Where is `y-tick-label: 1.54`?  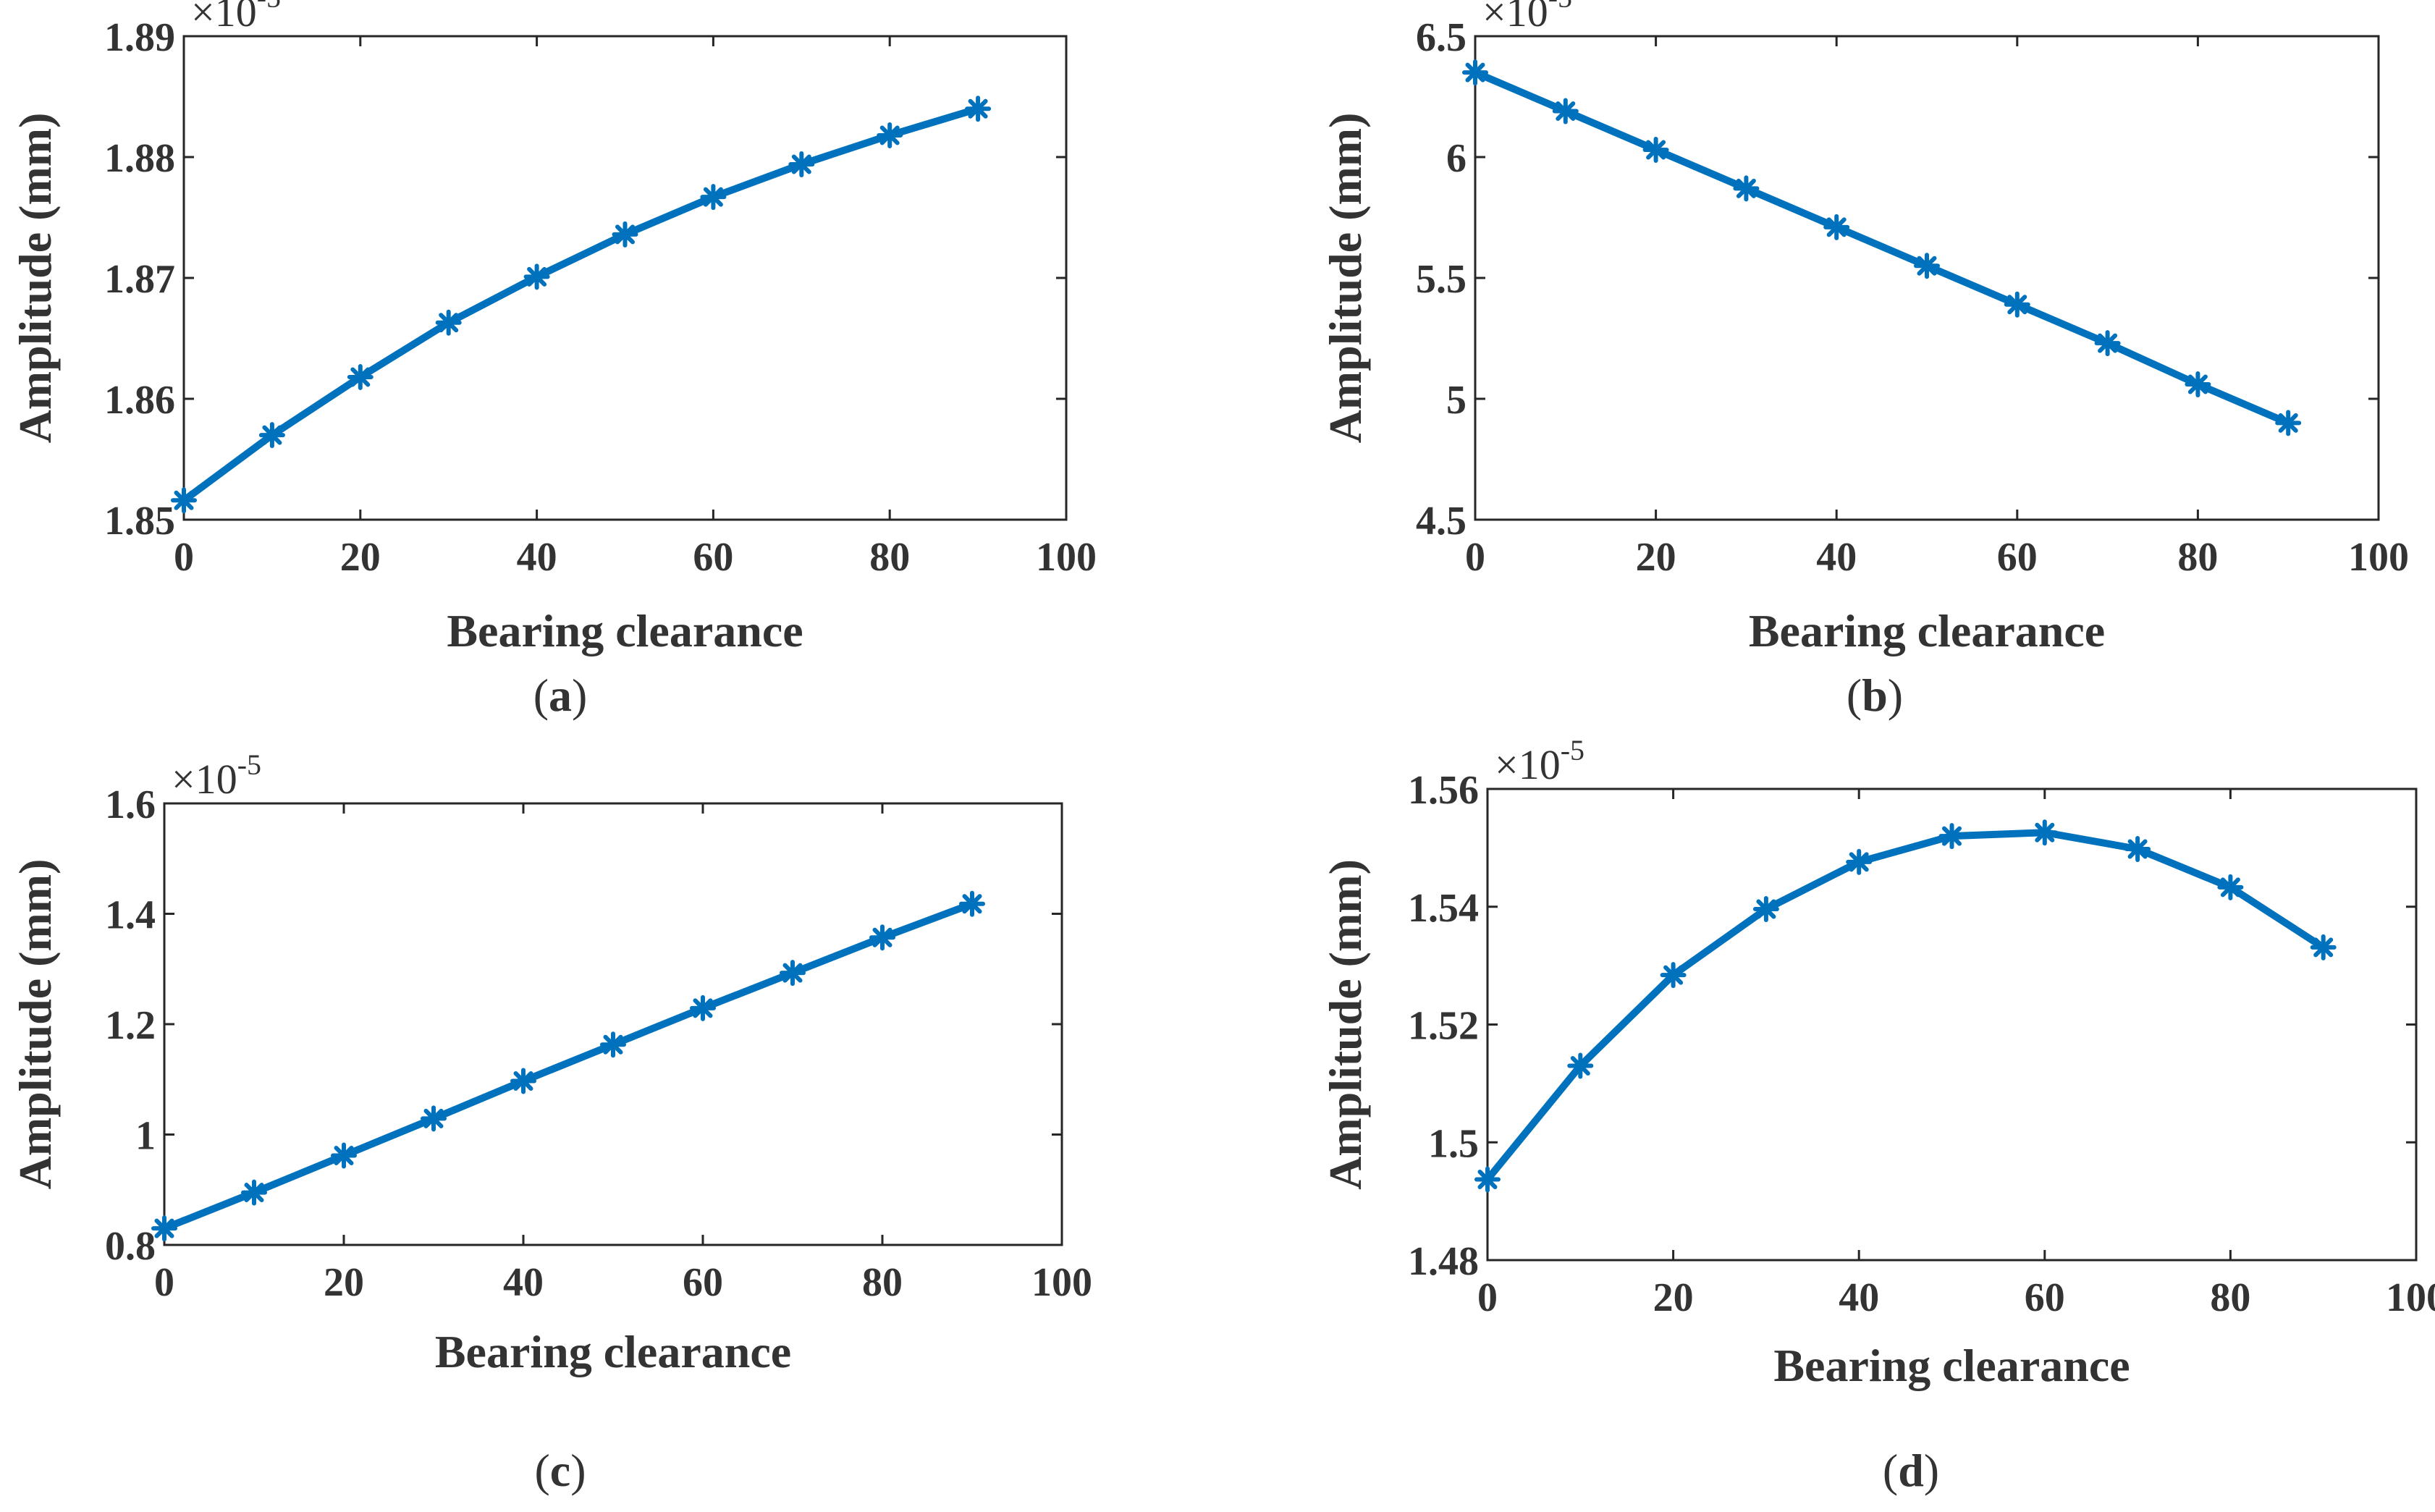
y-tick-label: 1.54 is located at coordinates (1443, 908).